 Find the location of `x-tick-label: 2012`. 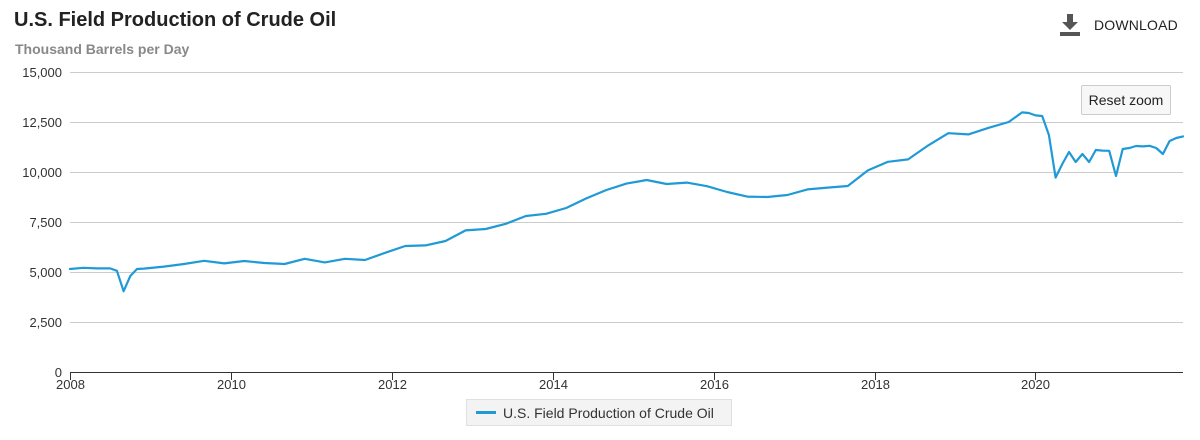

x-tick-label: 2012 is located at coordinates (392, 384).